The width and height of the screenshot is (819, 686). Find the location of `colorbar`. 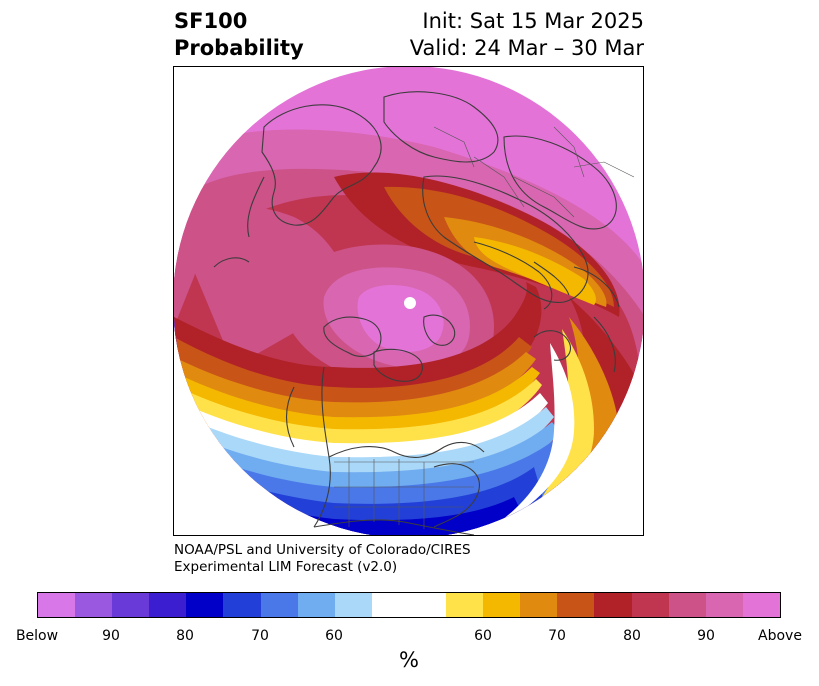

colorbar is located at coordinates (409, 605).